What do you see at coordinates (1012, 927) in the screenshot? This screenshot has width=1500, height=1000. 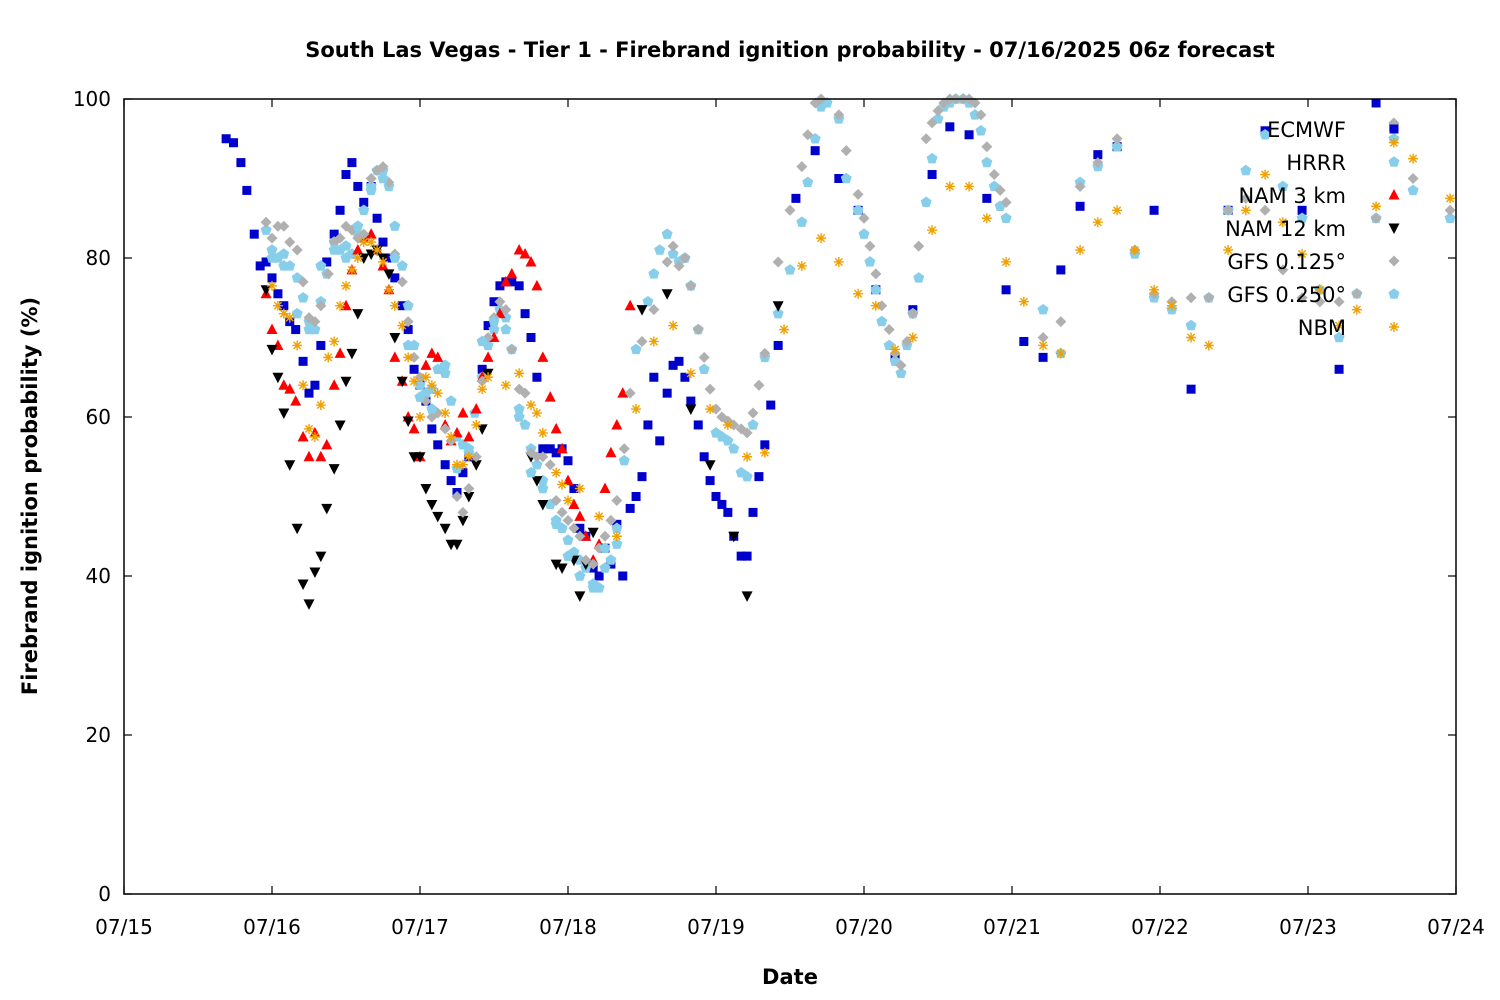 I see `x-tick-label: 07/21` at bounding box center [1012, 927].